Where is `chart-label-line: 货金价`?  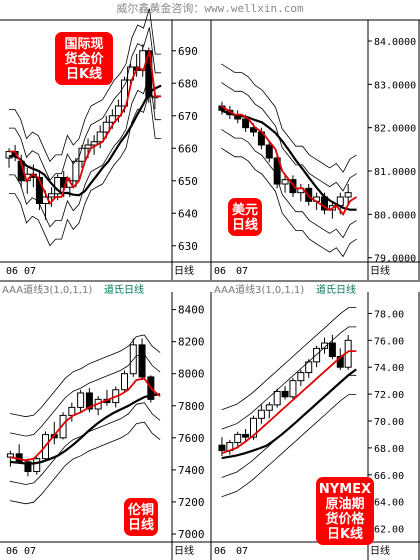
chart-label-line: 货金价 is located at coordinates (84, 59).